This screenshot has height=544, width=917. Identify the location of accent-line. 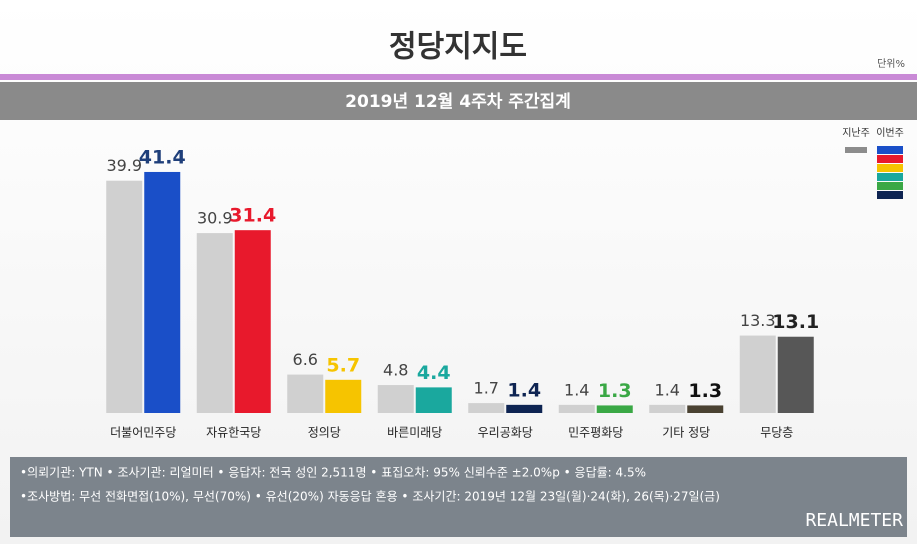
(458, 77).